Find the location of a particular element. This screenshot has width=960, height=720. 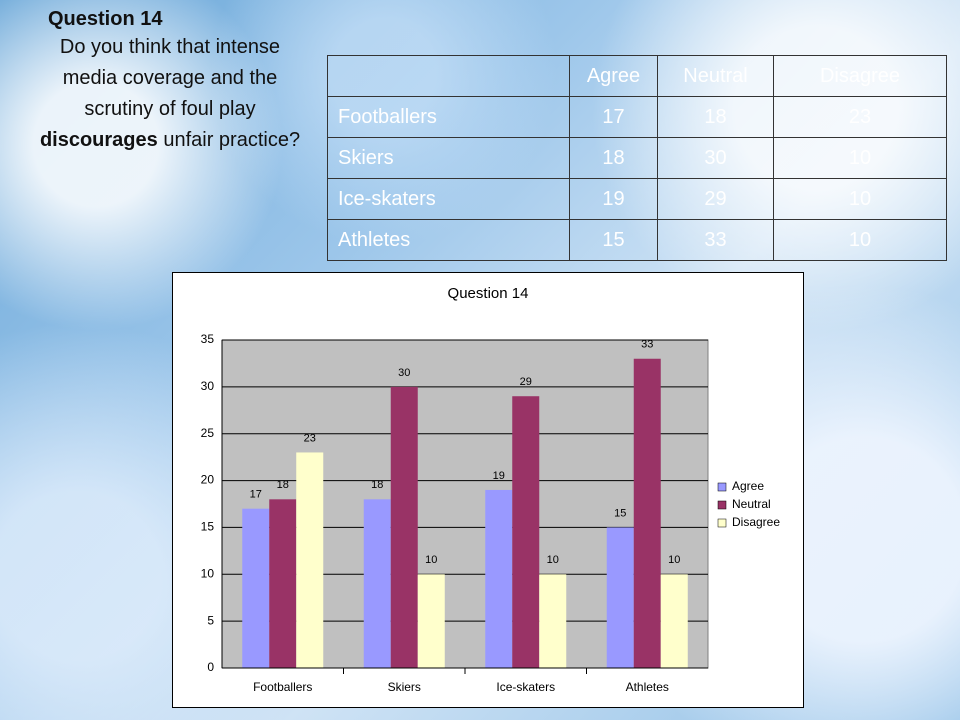

header-row: Agree Neutral Disagree is located at coordinates (637, 76).